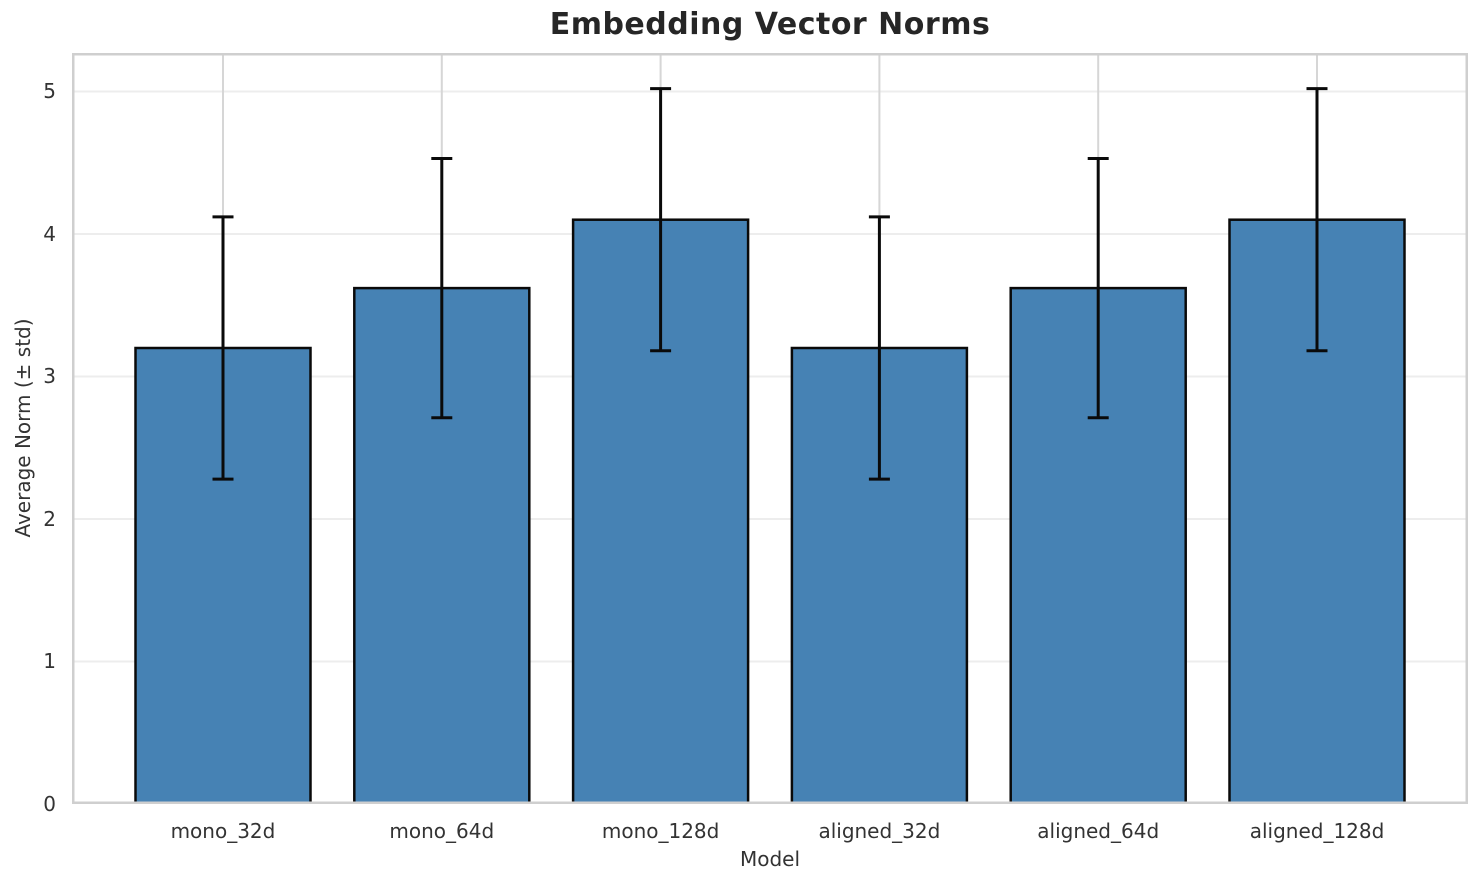 This screenshot has height=885, width=1483. I want to click on x-axis-label: Model, so click(770, 859).